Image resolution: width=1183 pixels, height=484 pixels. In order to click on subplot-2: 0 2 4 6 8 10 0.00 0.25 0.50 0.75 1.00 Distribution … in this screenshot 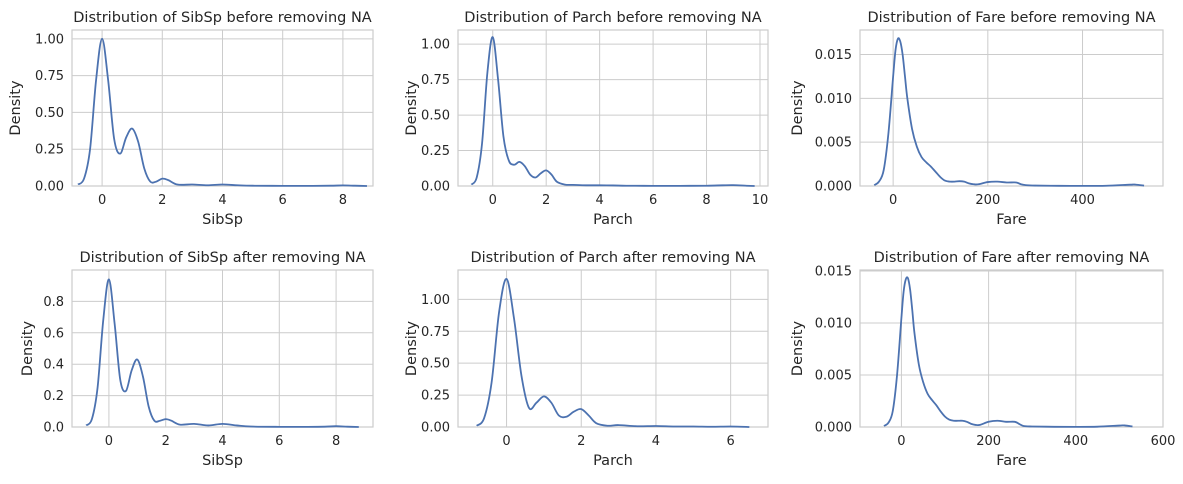, I will do `click(586, 119)`.